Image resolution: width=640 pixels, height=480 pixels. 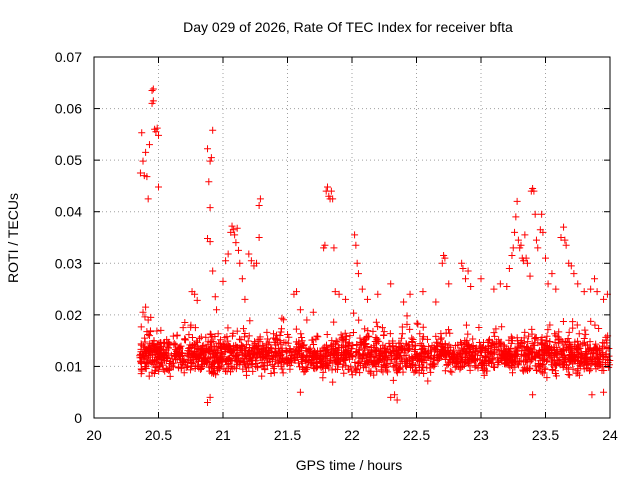 I want to click on y-tick-label: 0.03, so click(x=68, y=263).